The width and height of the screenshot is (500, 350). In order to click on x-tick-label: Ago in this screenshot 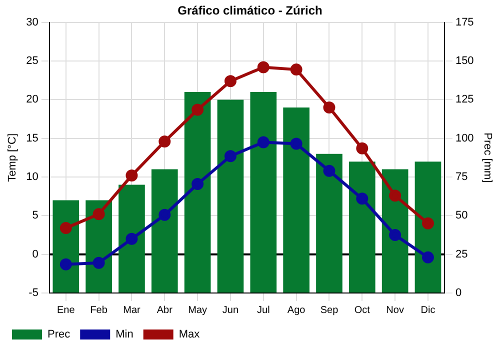, I will do `click(296, 310)`.